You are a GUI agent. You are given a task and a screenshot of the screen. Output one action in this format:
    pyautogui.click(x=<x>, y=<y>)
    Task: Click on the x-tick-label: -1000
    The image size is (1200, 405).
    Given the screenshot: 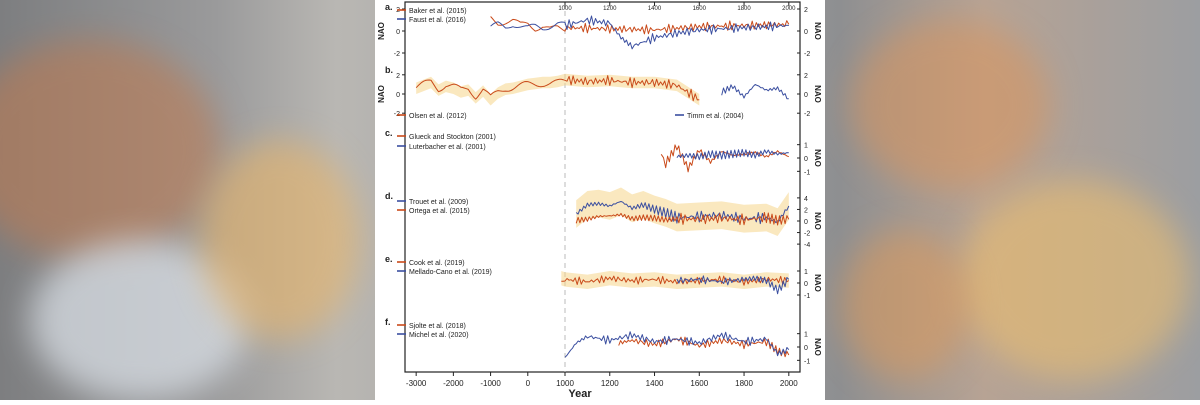 What is the action you would take?
    pyautogui.click(x=490, y=383)
    